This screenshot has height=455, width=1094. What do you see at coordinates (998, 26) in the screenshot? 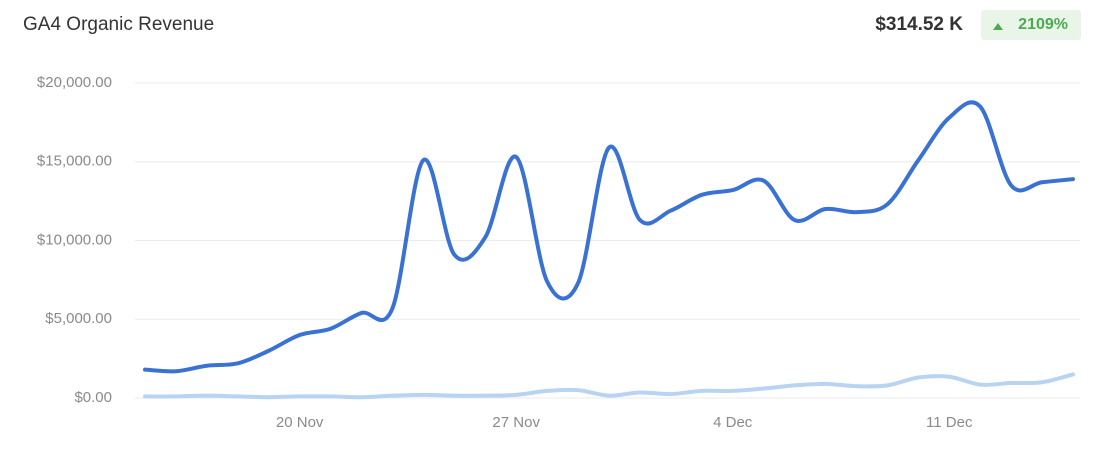
I see `up-arrow` at bounding box center [998, 26].